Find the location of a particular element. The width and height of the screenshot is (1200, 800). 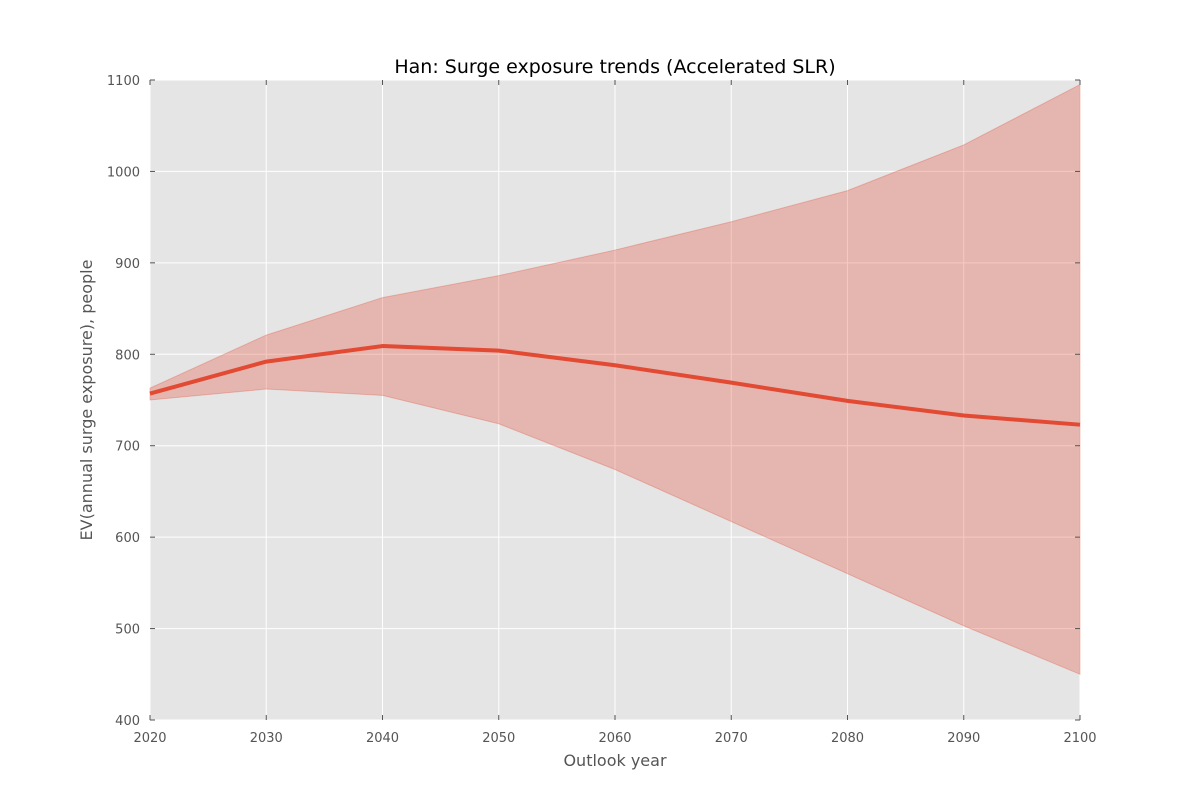

series-layer is located at coordinates (615, 385).